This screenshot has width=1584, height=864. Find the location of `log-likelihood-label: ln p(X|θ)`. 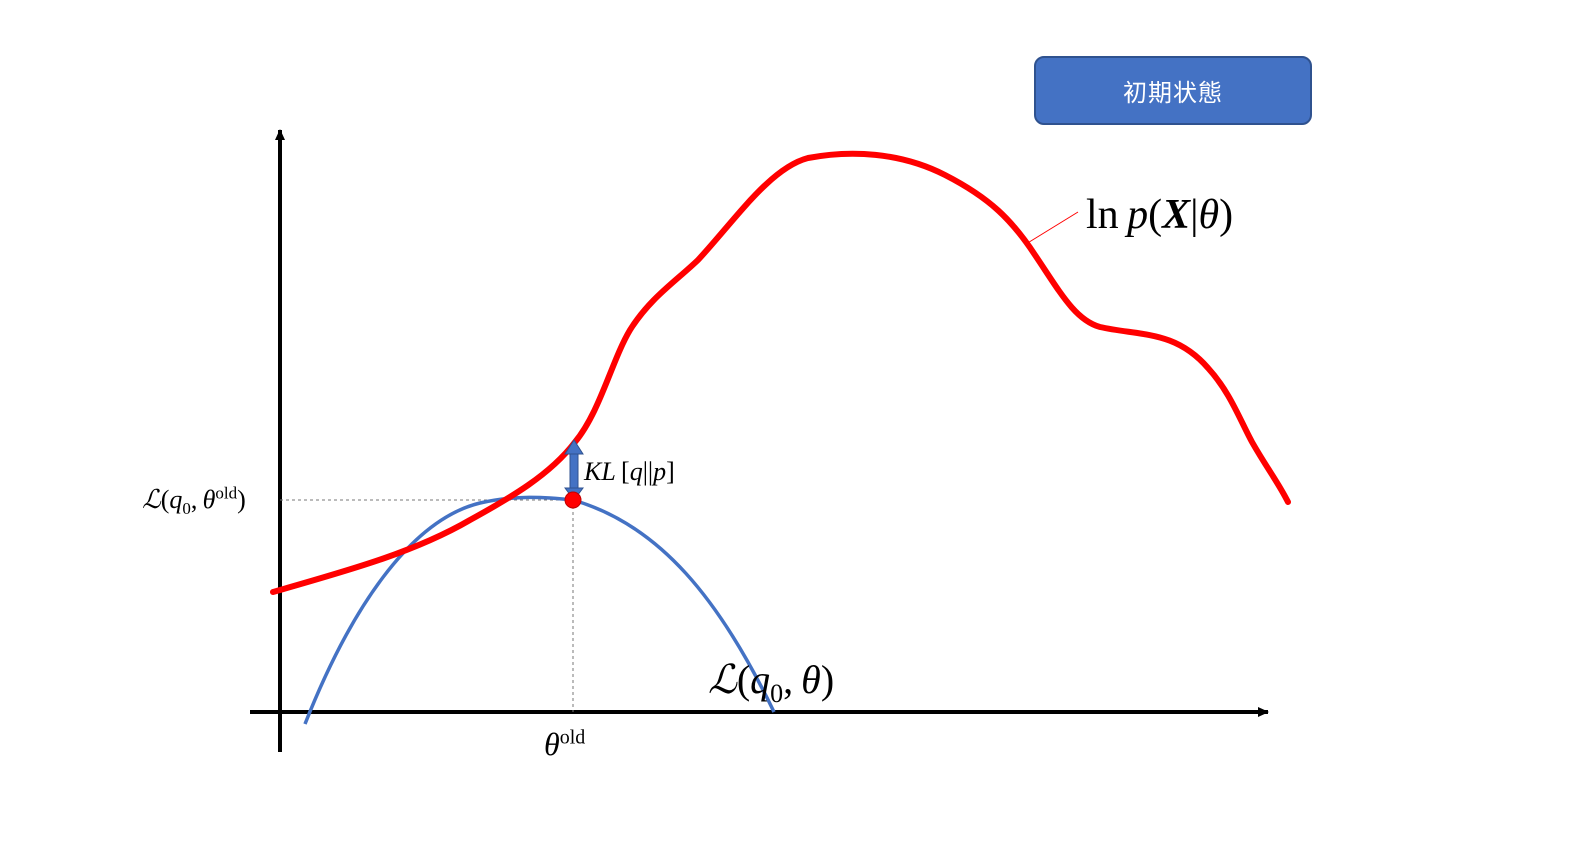

log-likelihood-label: ln p(X|θ) is located at coordinates (1160, 215).